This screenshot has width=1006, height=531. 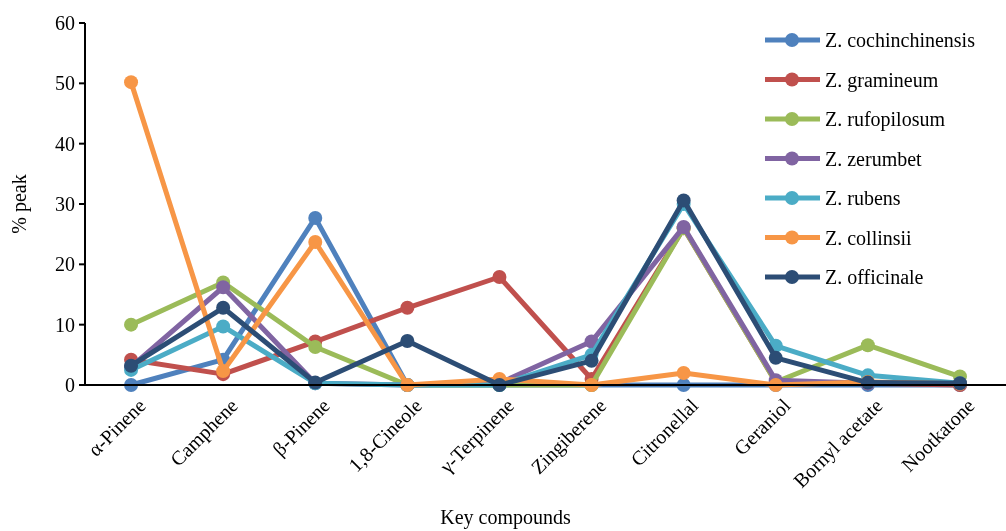 I want to click on legend-label: Z. gramineum, so click(x=882, y=80).